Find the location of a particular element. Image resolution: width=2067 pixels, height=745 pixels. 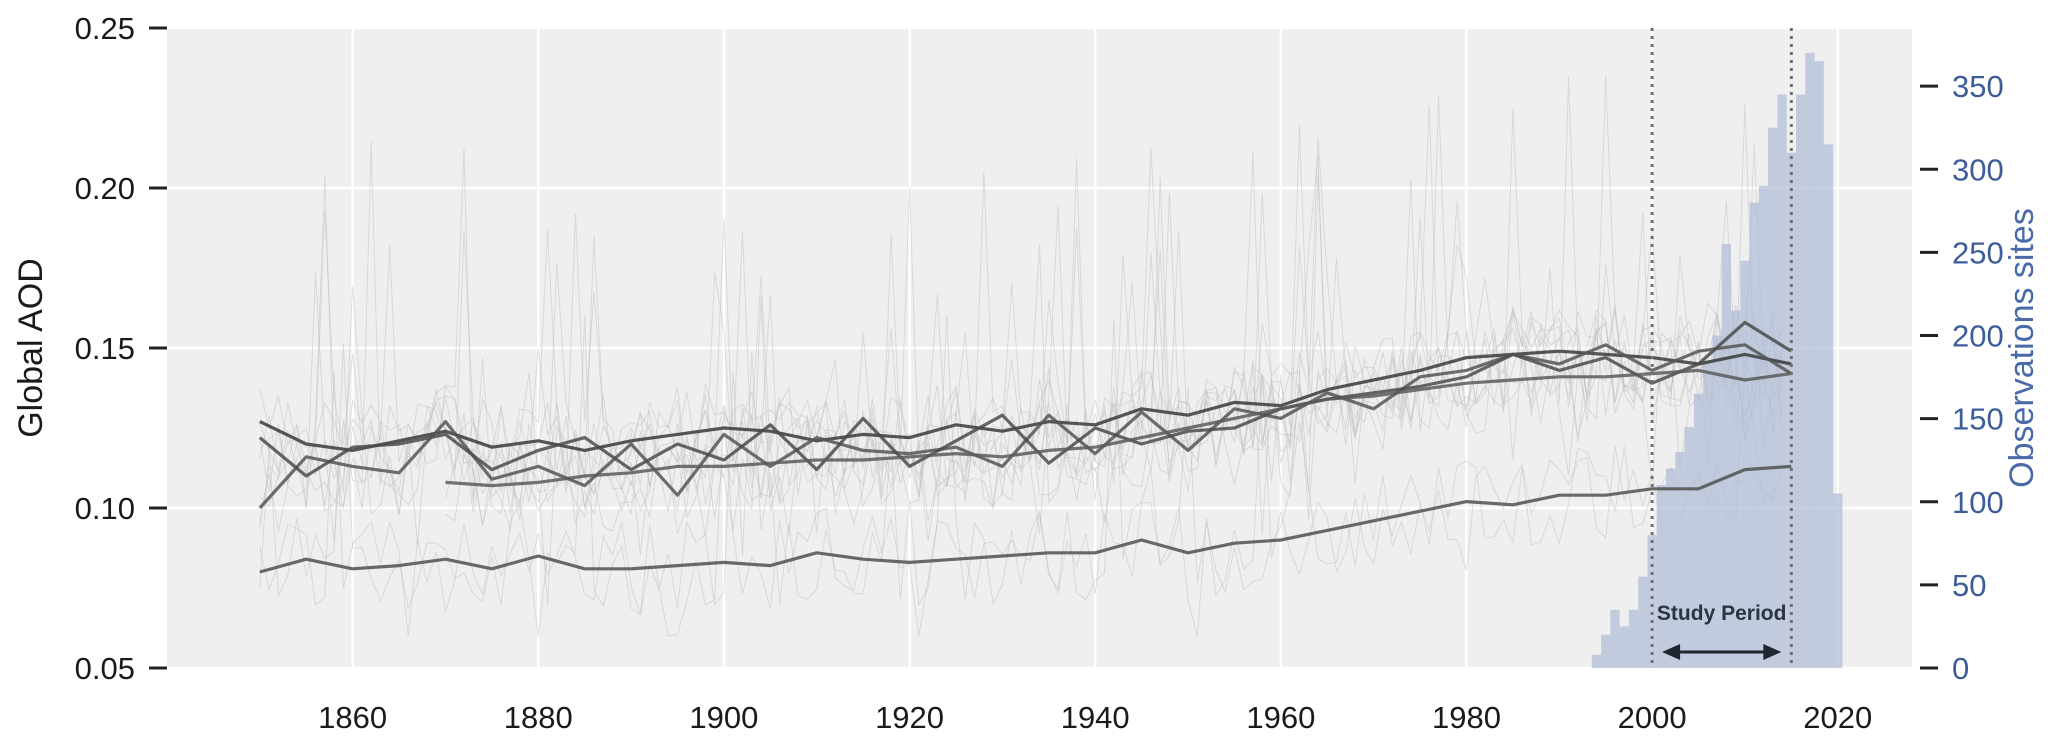

study-period-label: Study Period is located at coordinates (1722, 613).